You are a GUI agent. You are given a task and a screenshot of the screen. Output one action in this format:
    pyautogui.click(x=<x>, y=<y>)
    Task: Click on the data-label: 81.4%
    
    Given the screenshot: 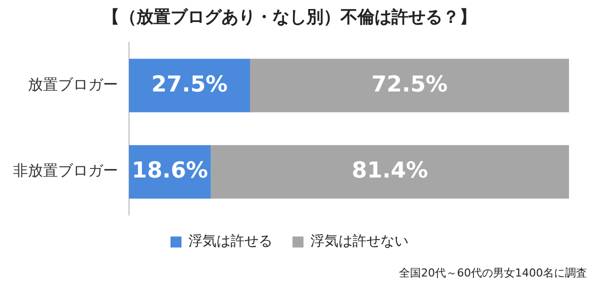 What is the action you would take?
    pyautogui.click(x=390, y=171)
    